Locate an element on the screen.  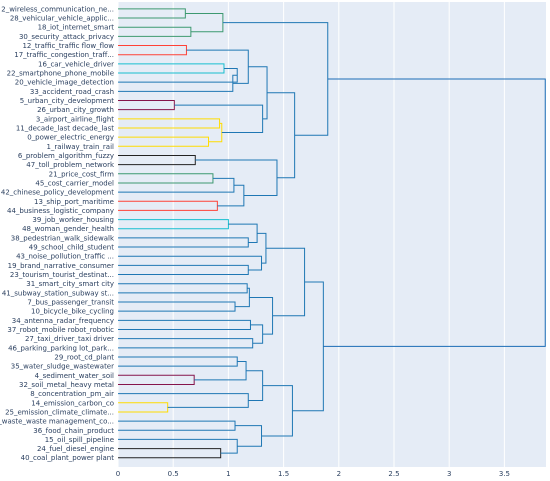
leaf-label: 7_bus_passenger_transit is located at coordinates (70, 303).